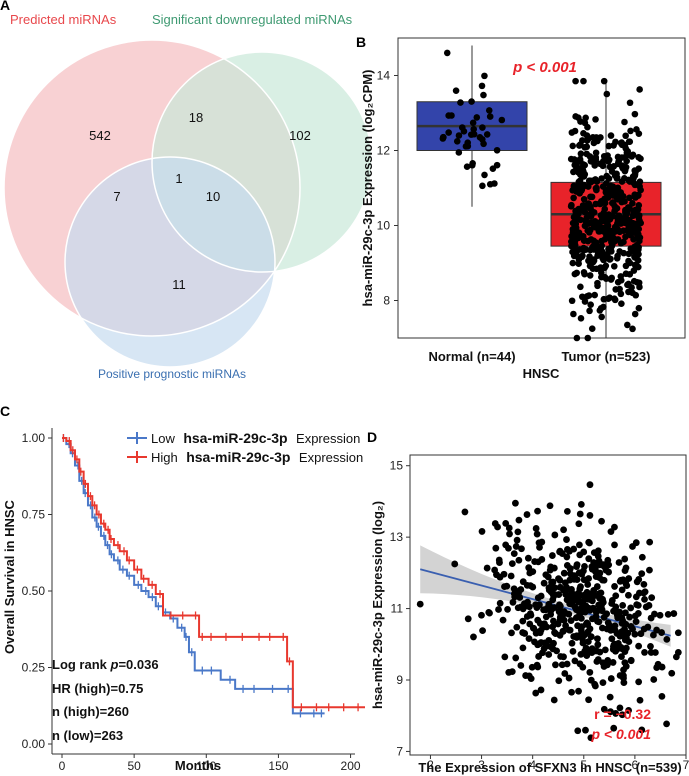 Image resolution: width=689 pixels, height=776 pixels. What do you see at coordinates (361, 42) in the screenshot?
I see `panel-label-b: B` at bounding box center [361, 42].